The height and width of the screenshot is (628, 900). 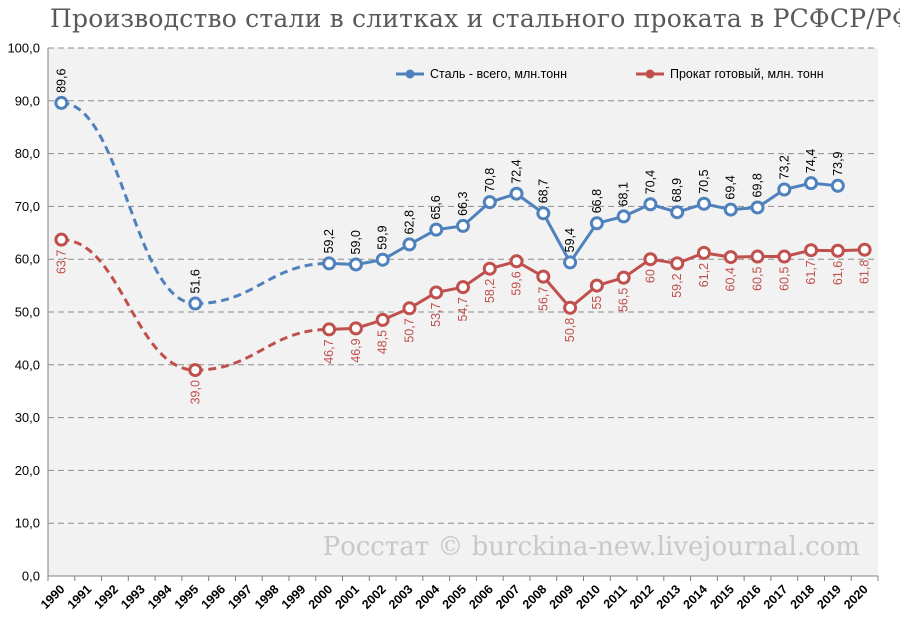 What do you see at coordinates (803, 597) in the screenshot?
I see `x-tick-label: 2018` at bounding box center [803, 597].